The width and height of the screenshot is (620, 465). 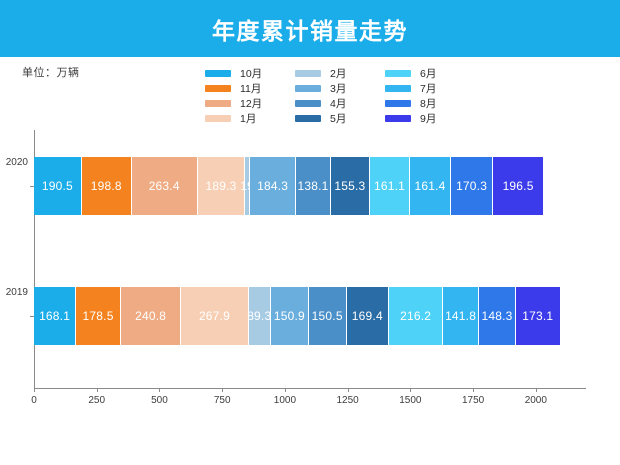 I want to click on legend-item: 12月, so click(x=250, y=103).